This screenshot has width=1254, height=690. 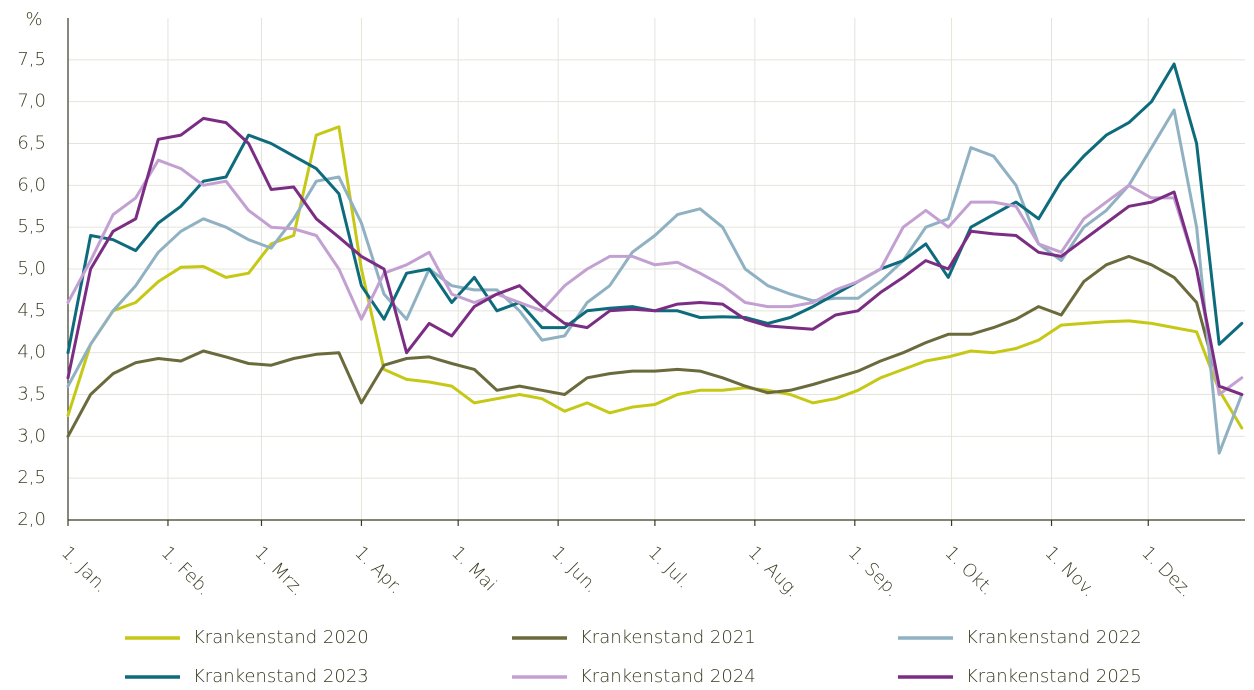 I want to click on x-tick-label: 1. Jan., so click(x=84, y=569).